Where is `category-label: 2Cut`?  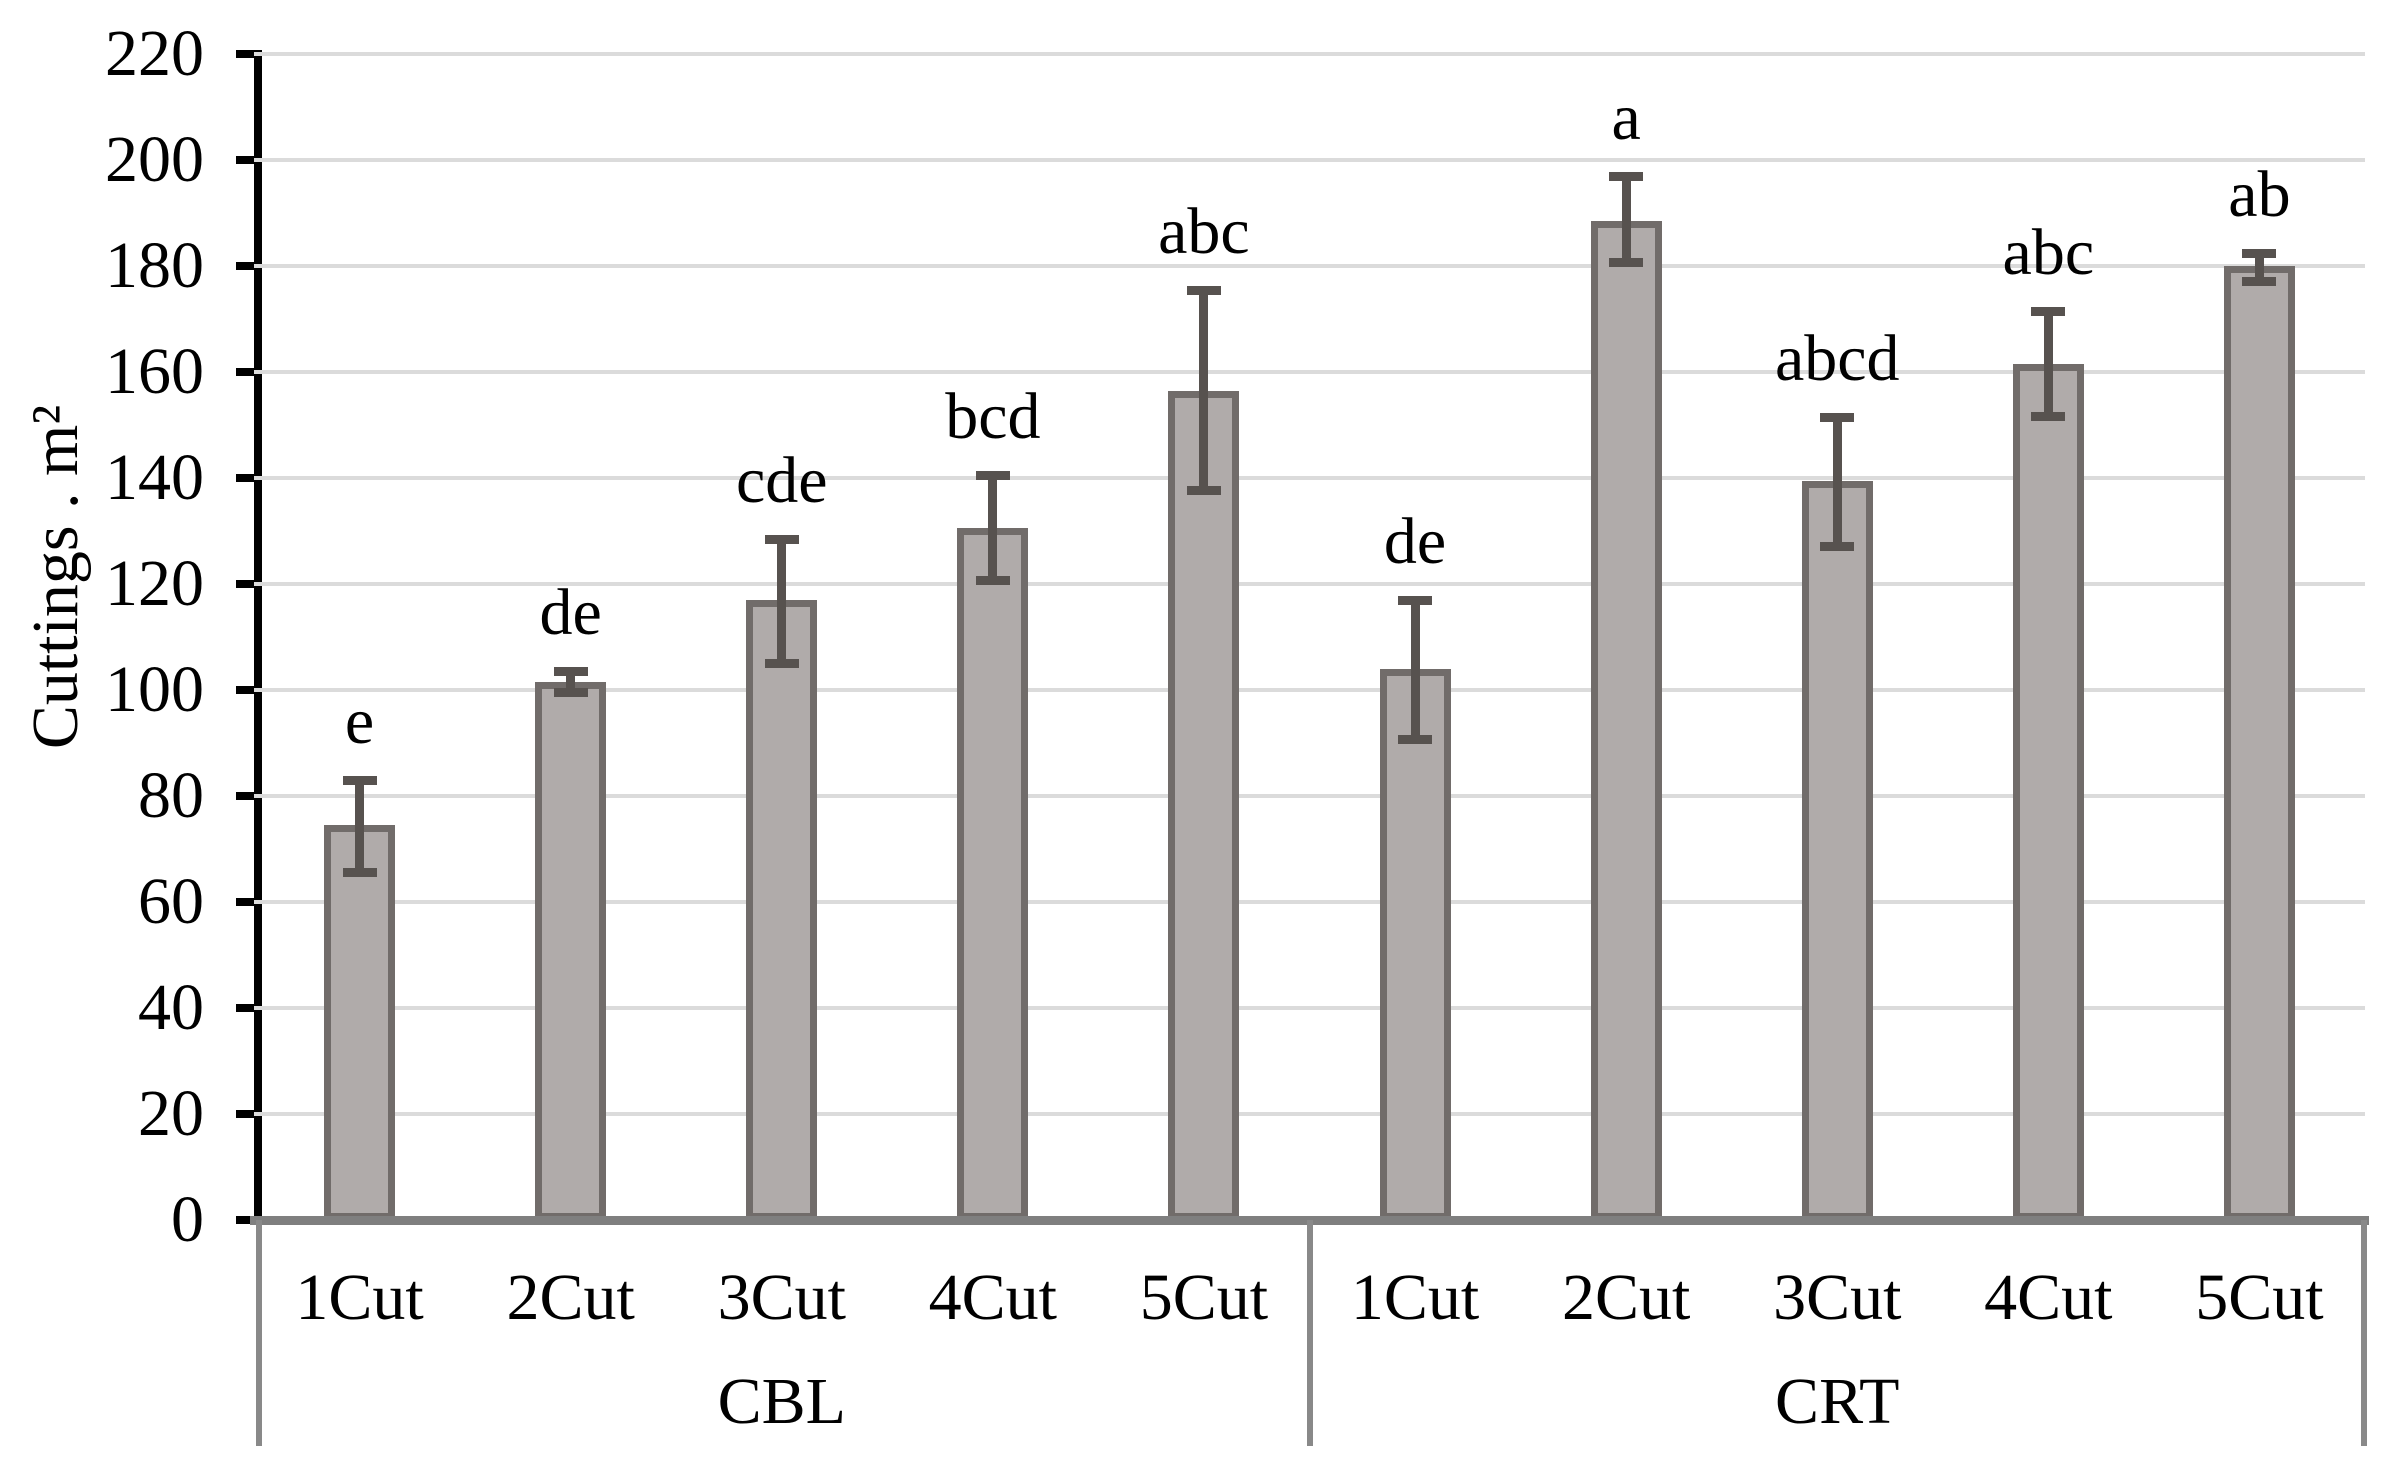
category-label: 2Cut is located at coordinates (1626, 1297).